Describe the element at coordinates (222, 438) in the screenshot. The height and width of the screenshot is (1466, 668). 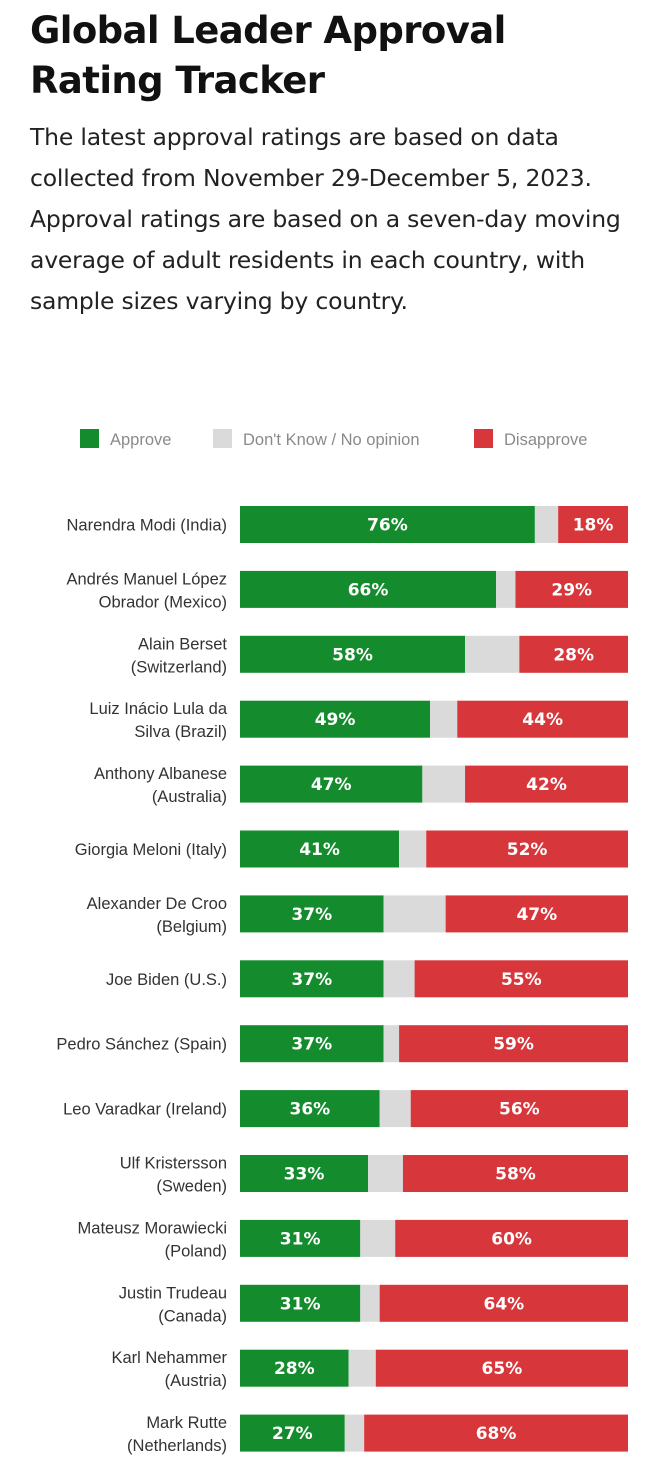
I see `legend-swatch-dont-know` at that location.